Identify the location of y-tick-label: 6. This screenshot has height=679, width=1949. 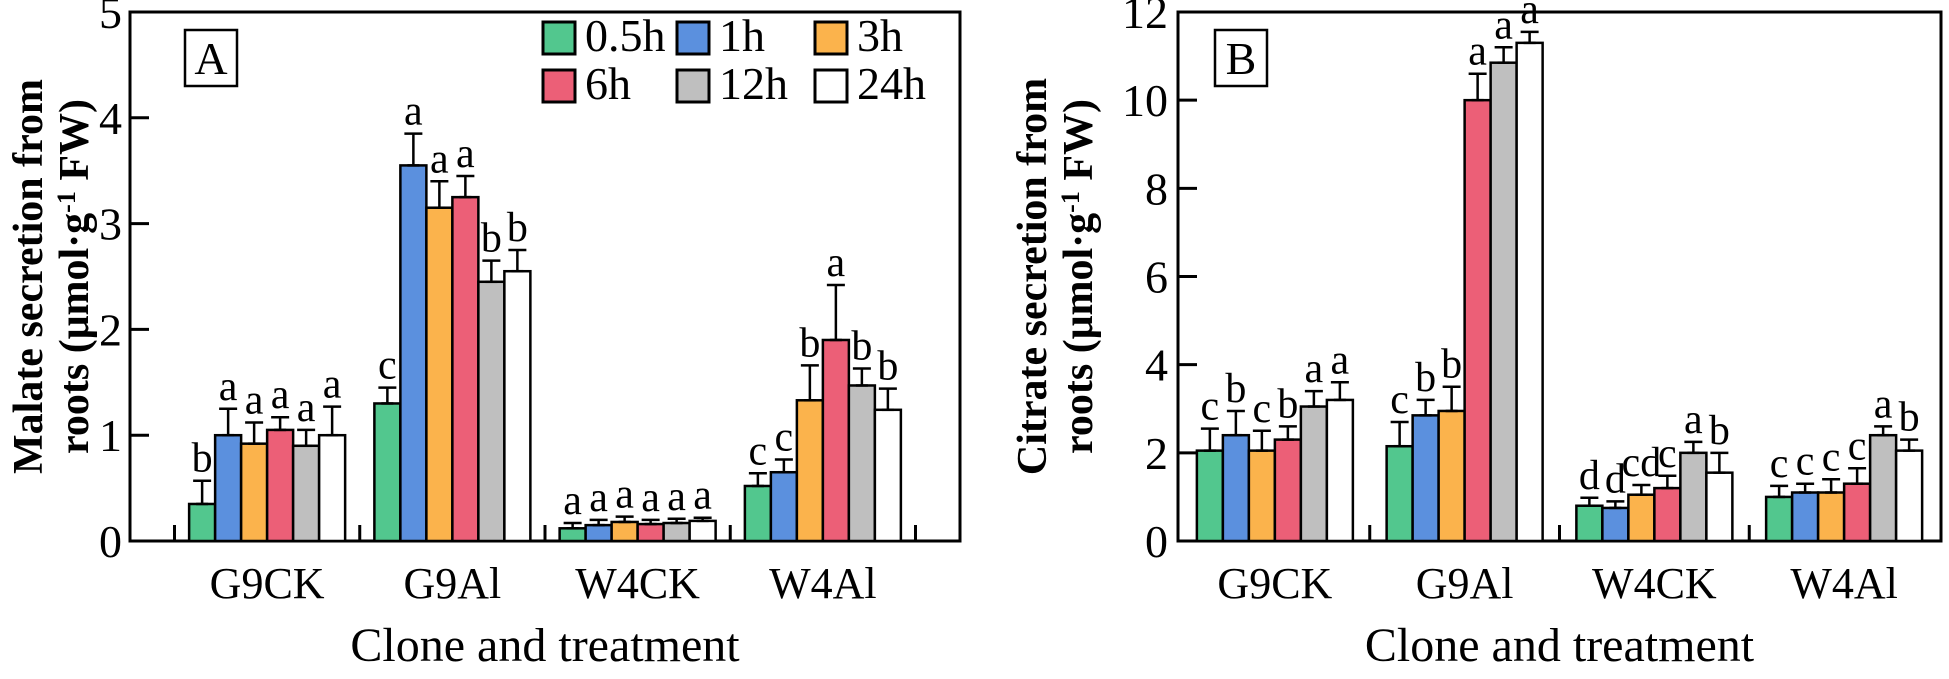
(1156, 277).